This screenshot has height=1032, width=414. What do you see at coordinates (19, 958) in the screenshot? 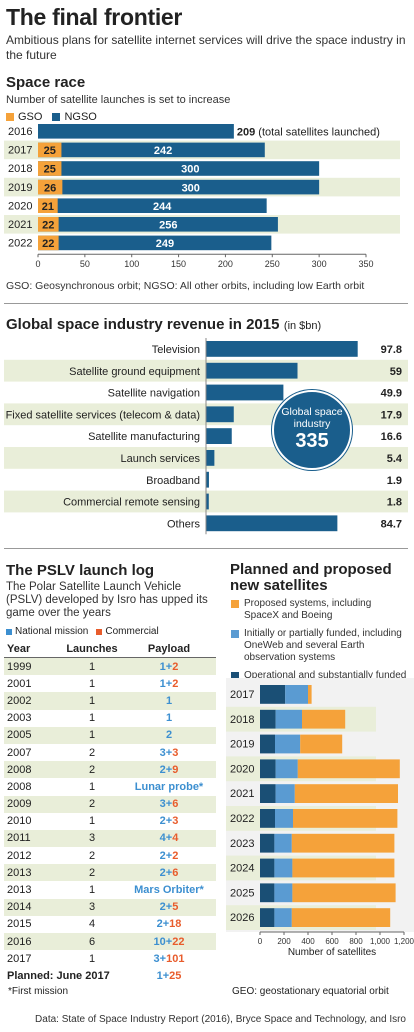
I see `year-cell: 2017` at bounding box center [19, 958].